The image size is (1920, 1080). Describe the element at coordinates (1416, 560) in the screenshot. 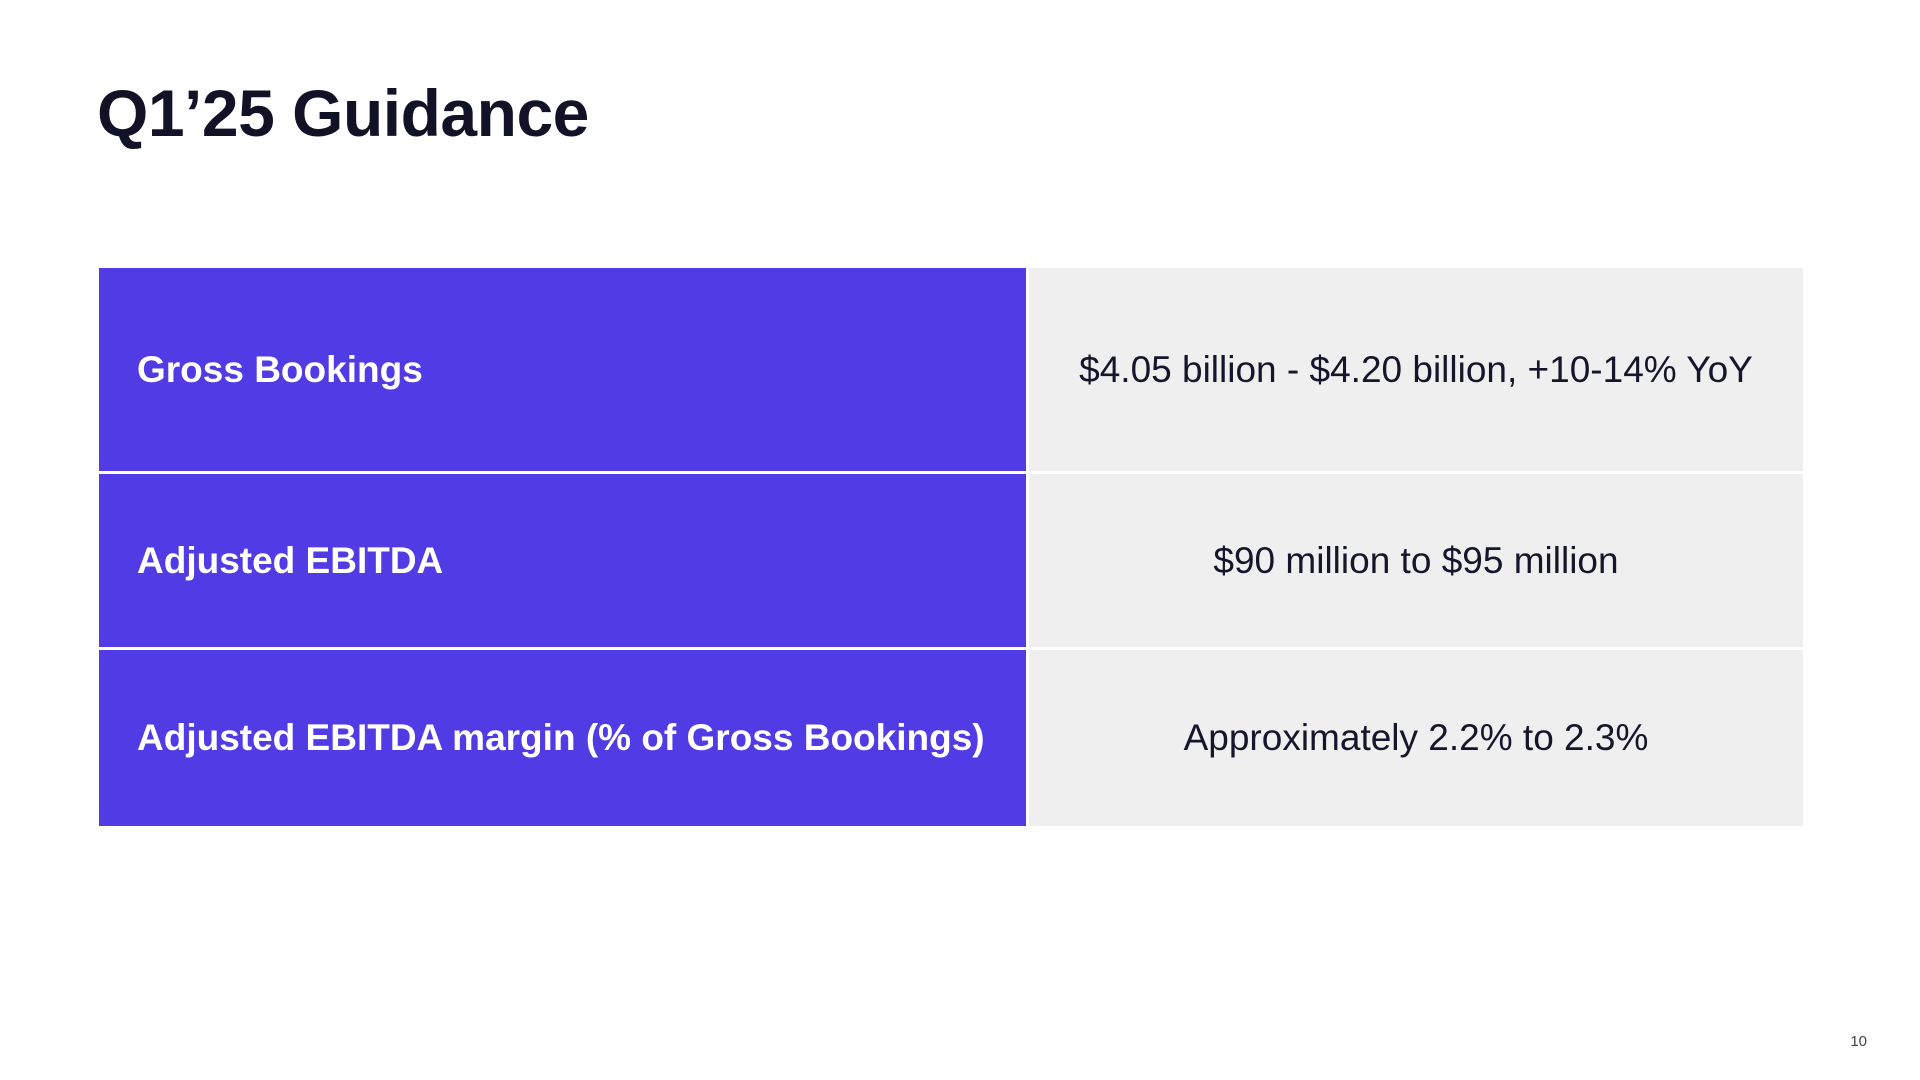

I see `metric-value-adjusted-ebitda: $90 million to $95 million` at that location.